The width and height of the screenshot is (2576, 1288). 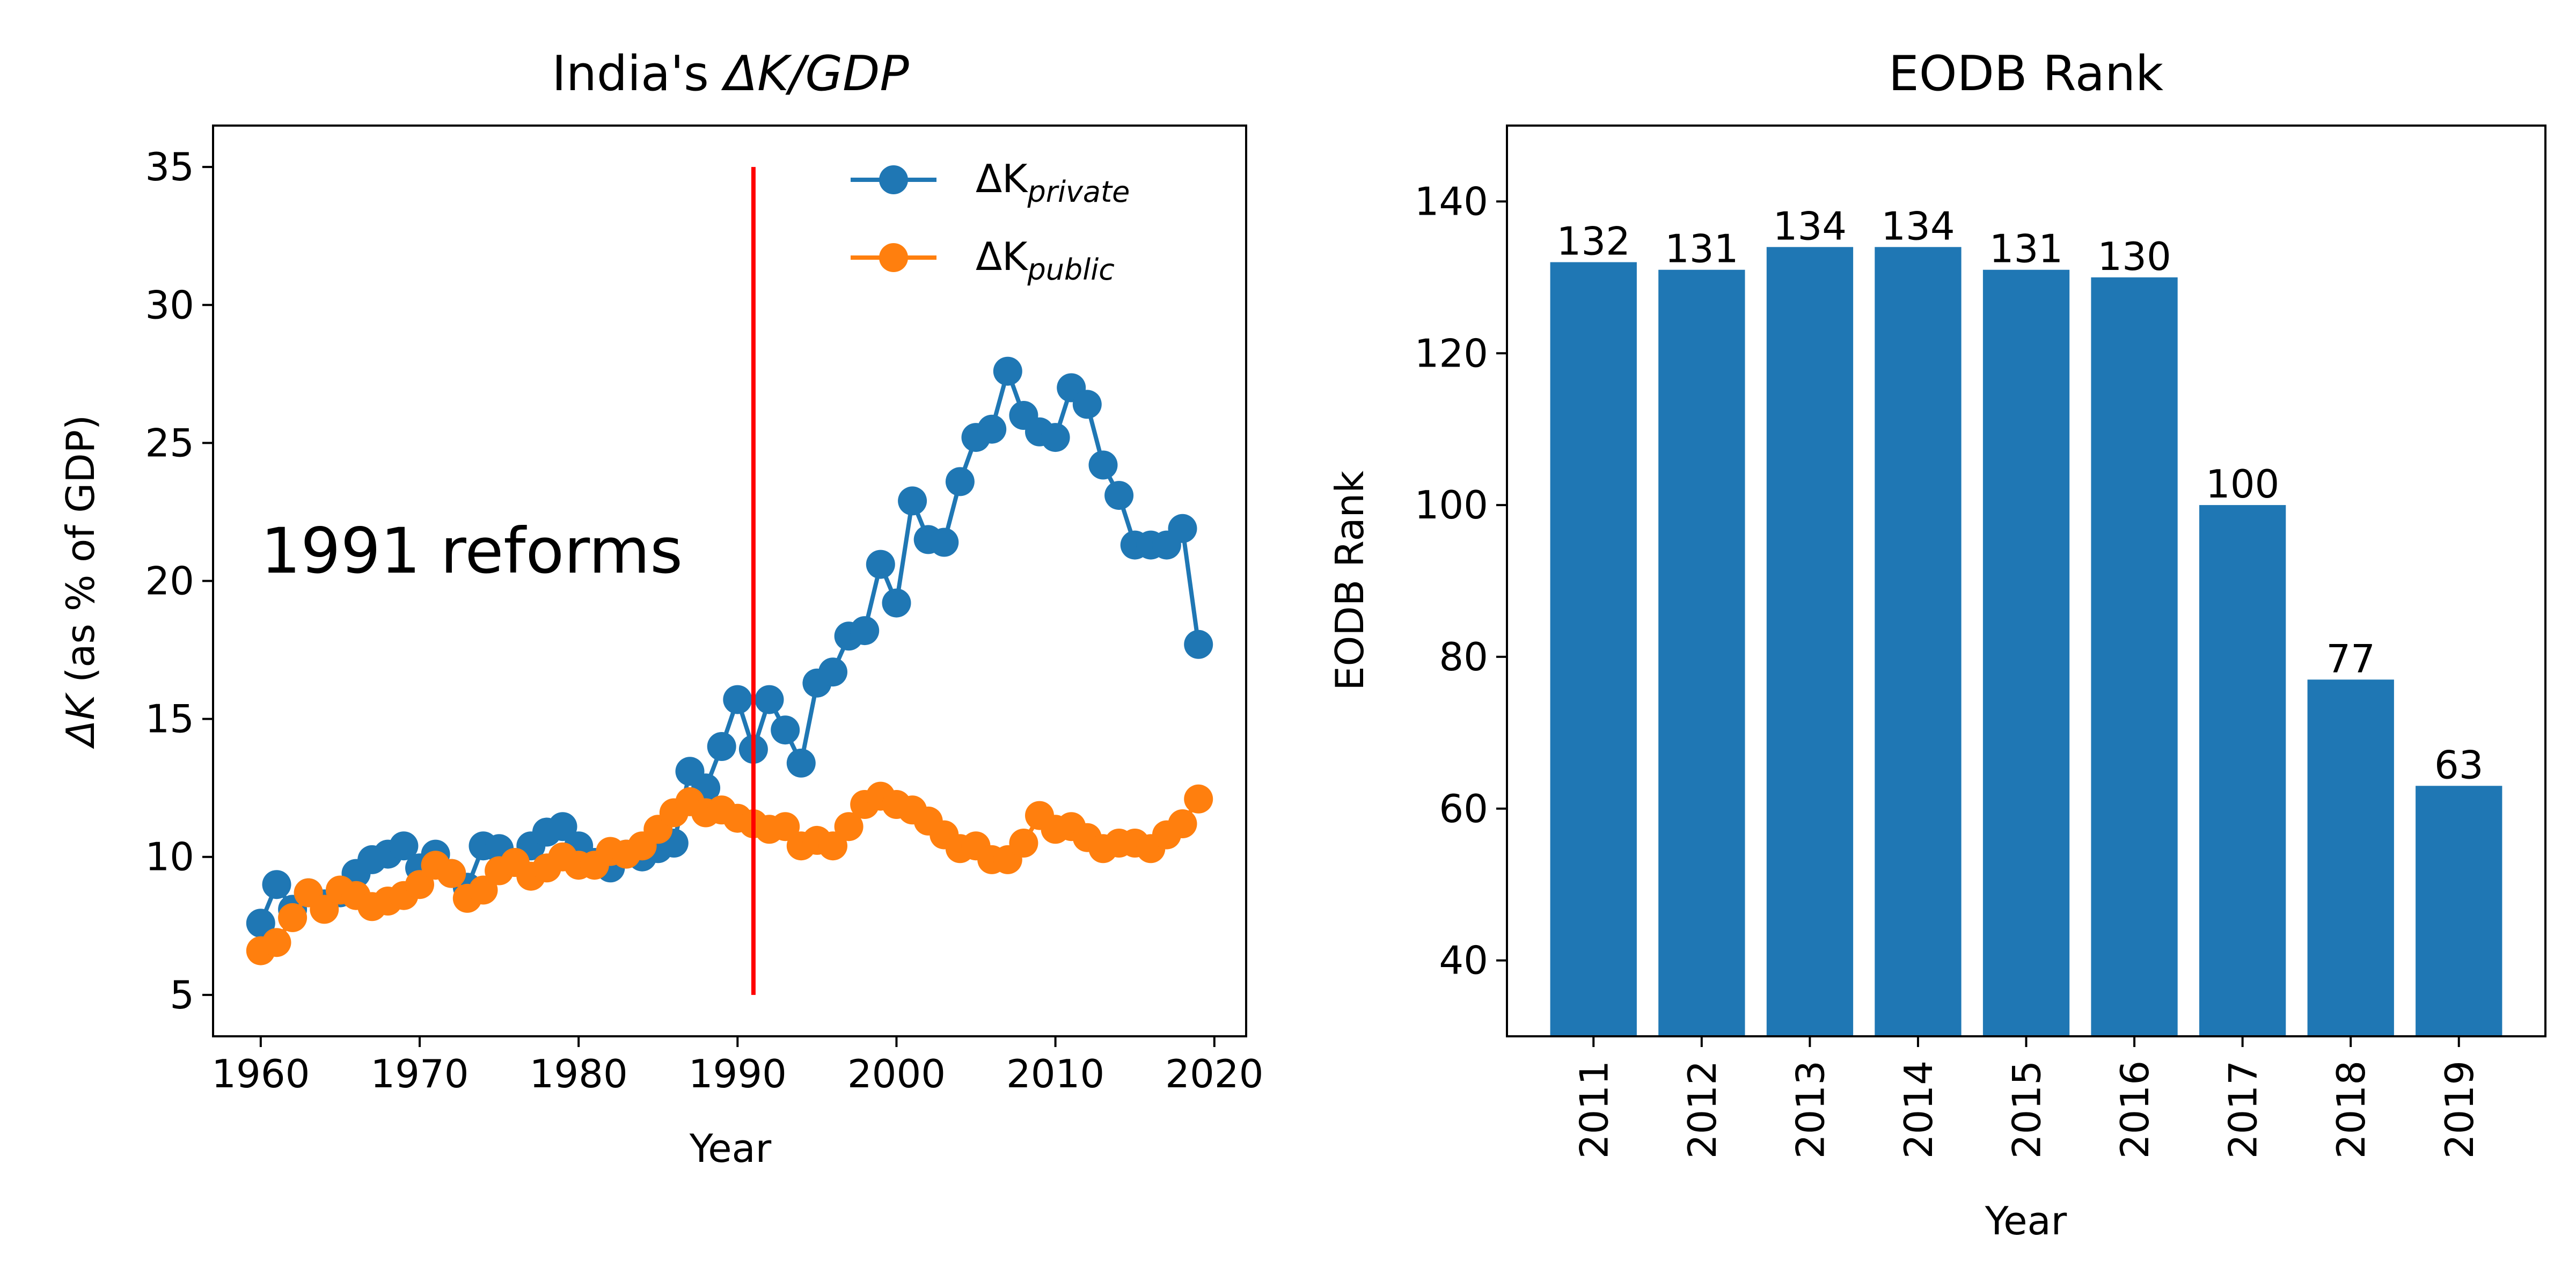 What do you see at coordinates (169, 581) in the screenshot?
I see `left-y-tick-label-20: 20` at bounding box center [169, 581].